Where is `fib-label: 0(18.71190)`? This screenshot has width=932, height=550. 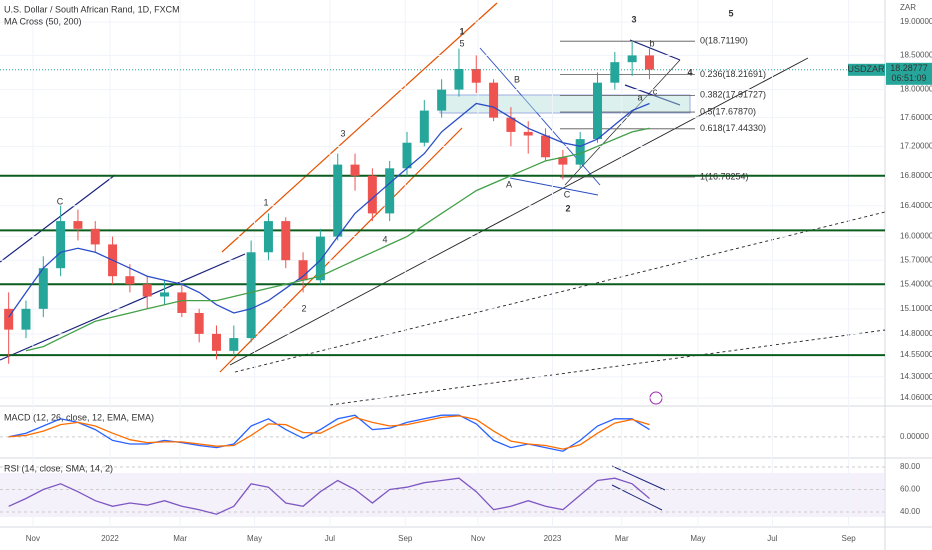 fib-label: 0(18.71190) is located at coordinates (724, 41).